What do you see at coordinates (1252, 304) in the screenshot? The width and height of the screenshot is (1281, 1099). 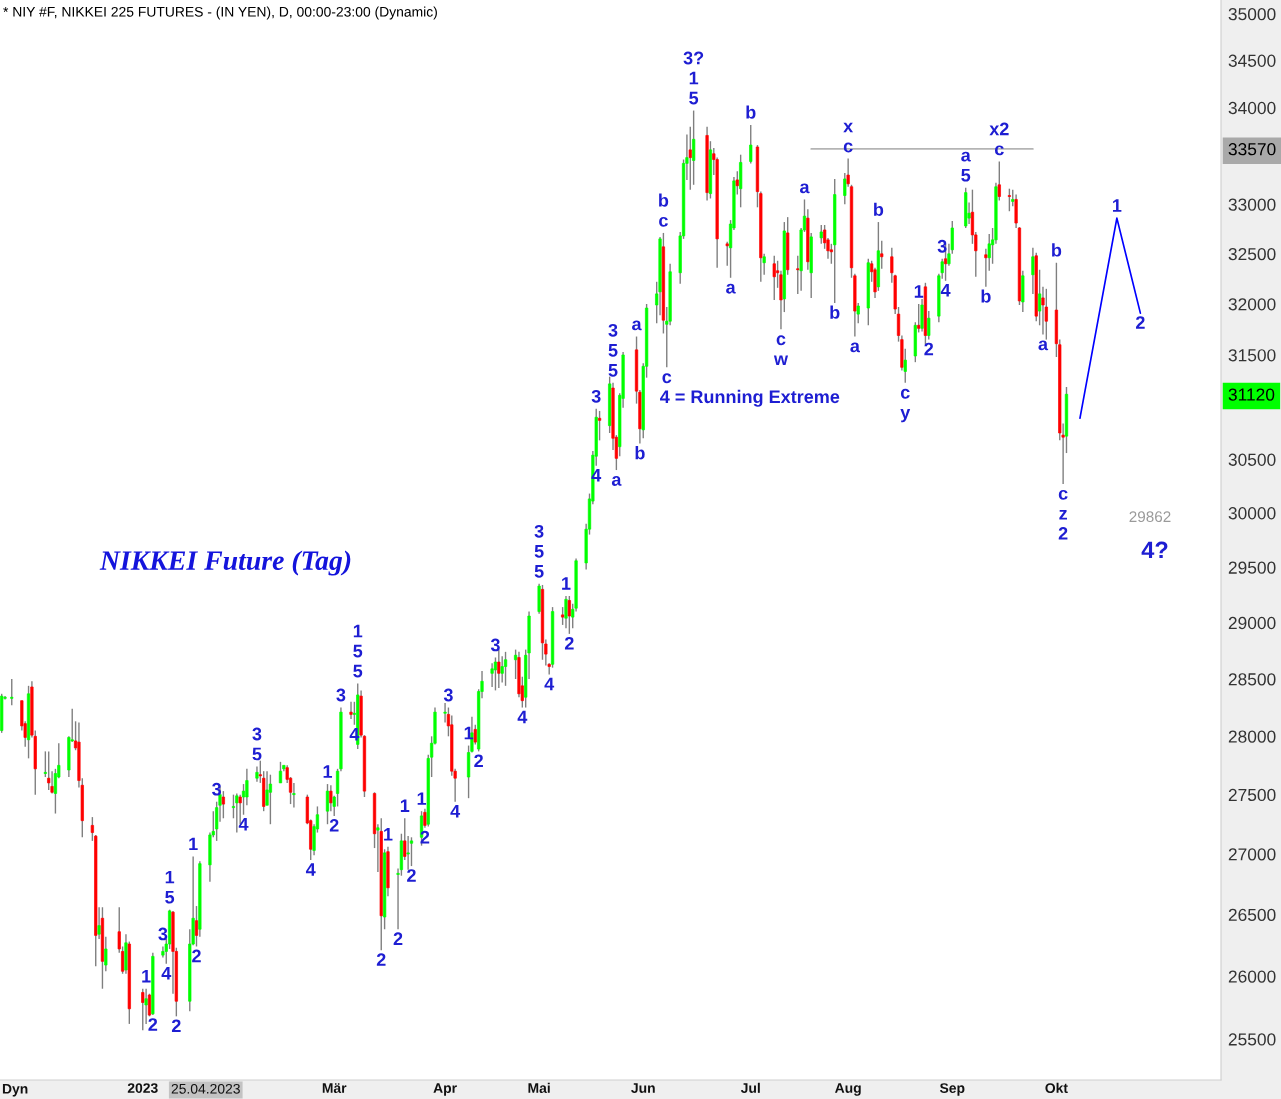 I see `y-tick-label: 32000` at bounding box center [1252, 304].